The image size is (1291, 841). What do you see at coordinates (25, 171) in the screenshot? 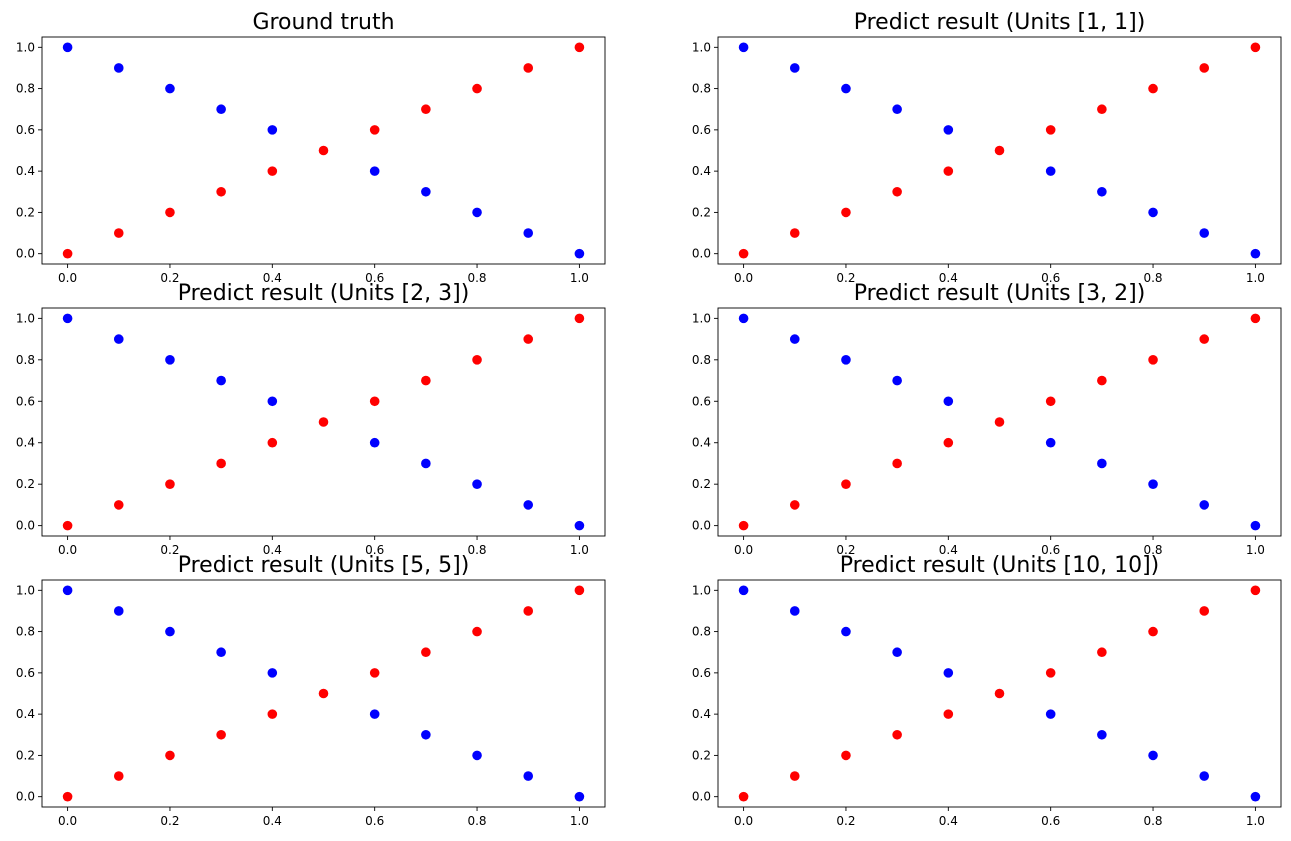
I see `y-tick-label: 0.4` at bounding box center [25, 171].